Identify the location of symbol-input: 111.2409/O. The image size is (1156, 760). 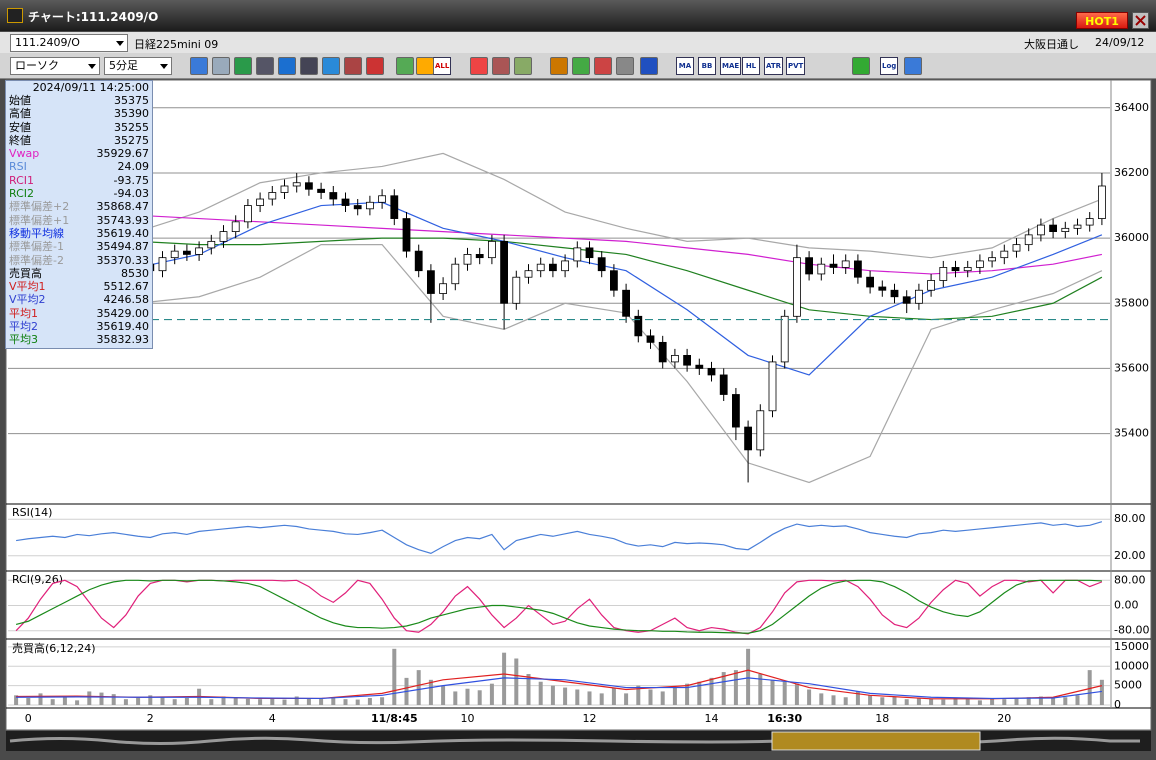
(69, 43).